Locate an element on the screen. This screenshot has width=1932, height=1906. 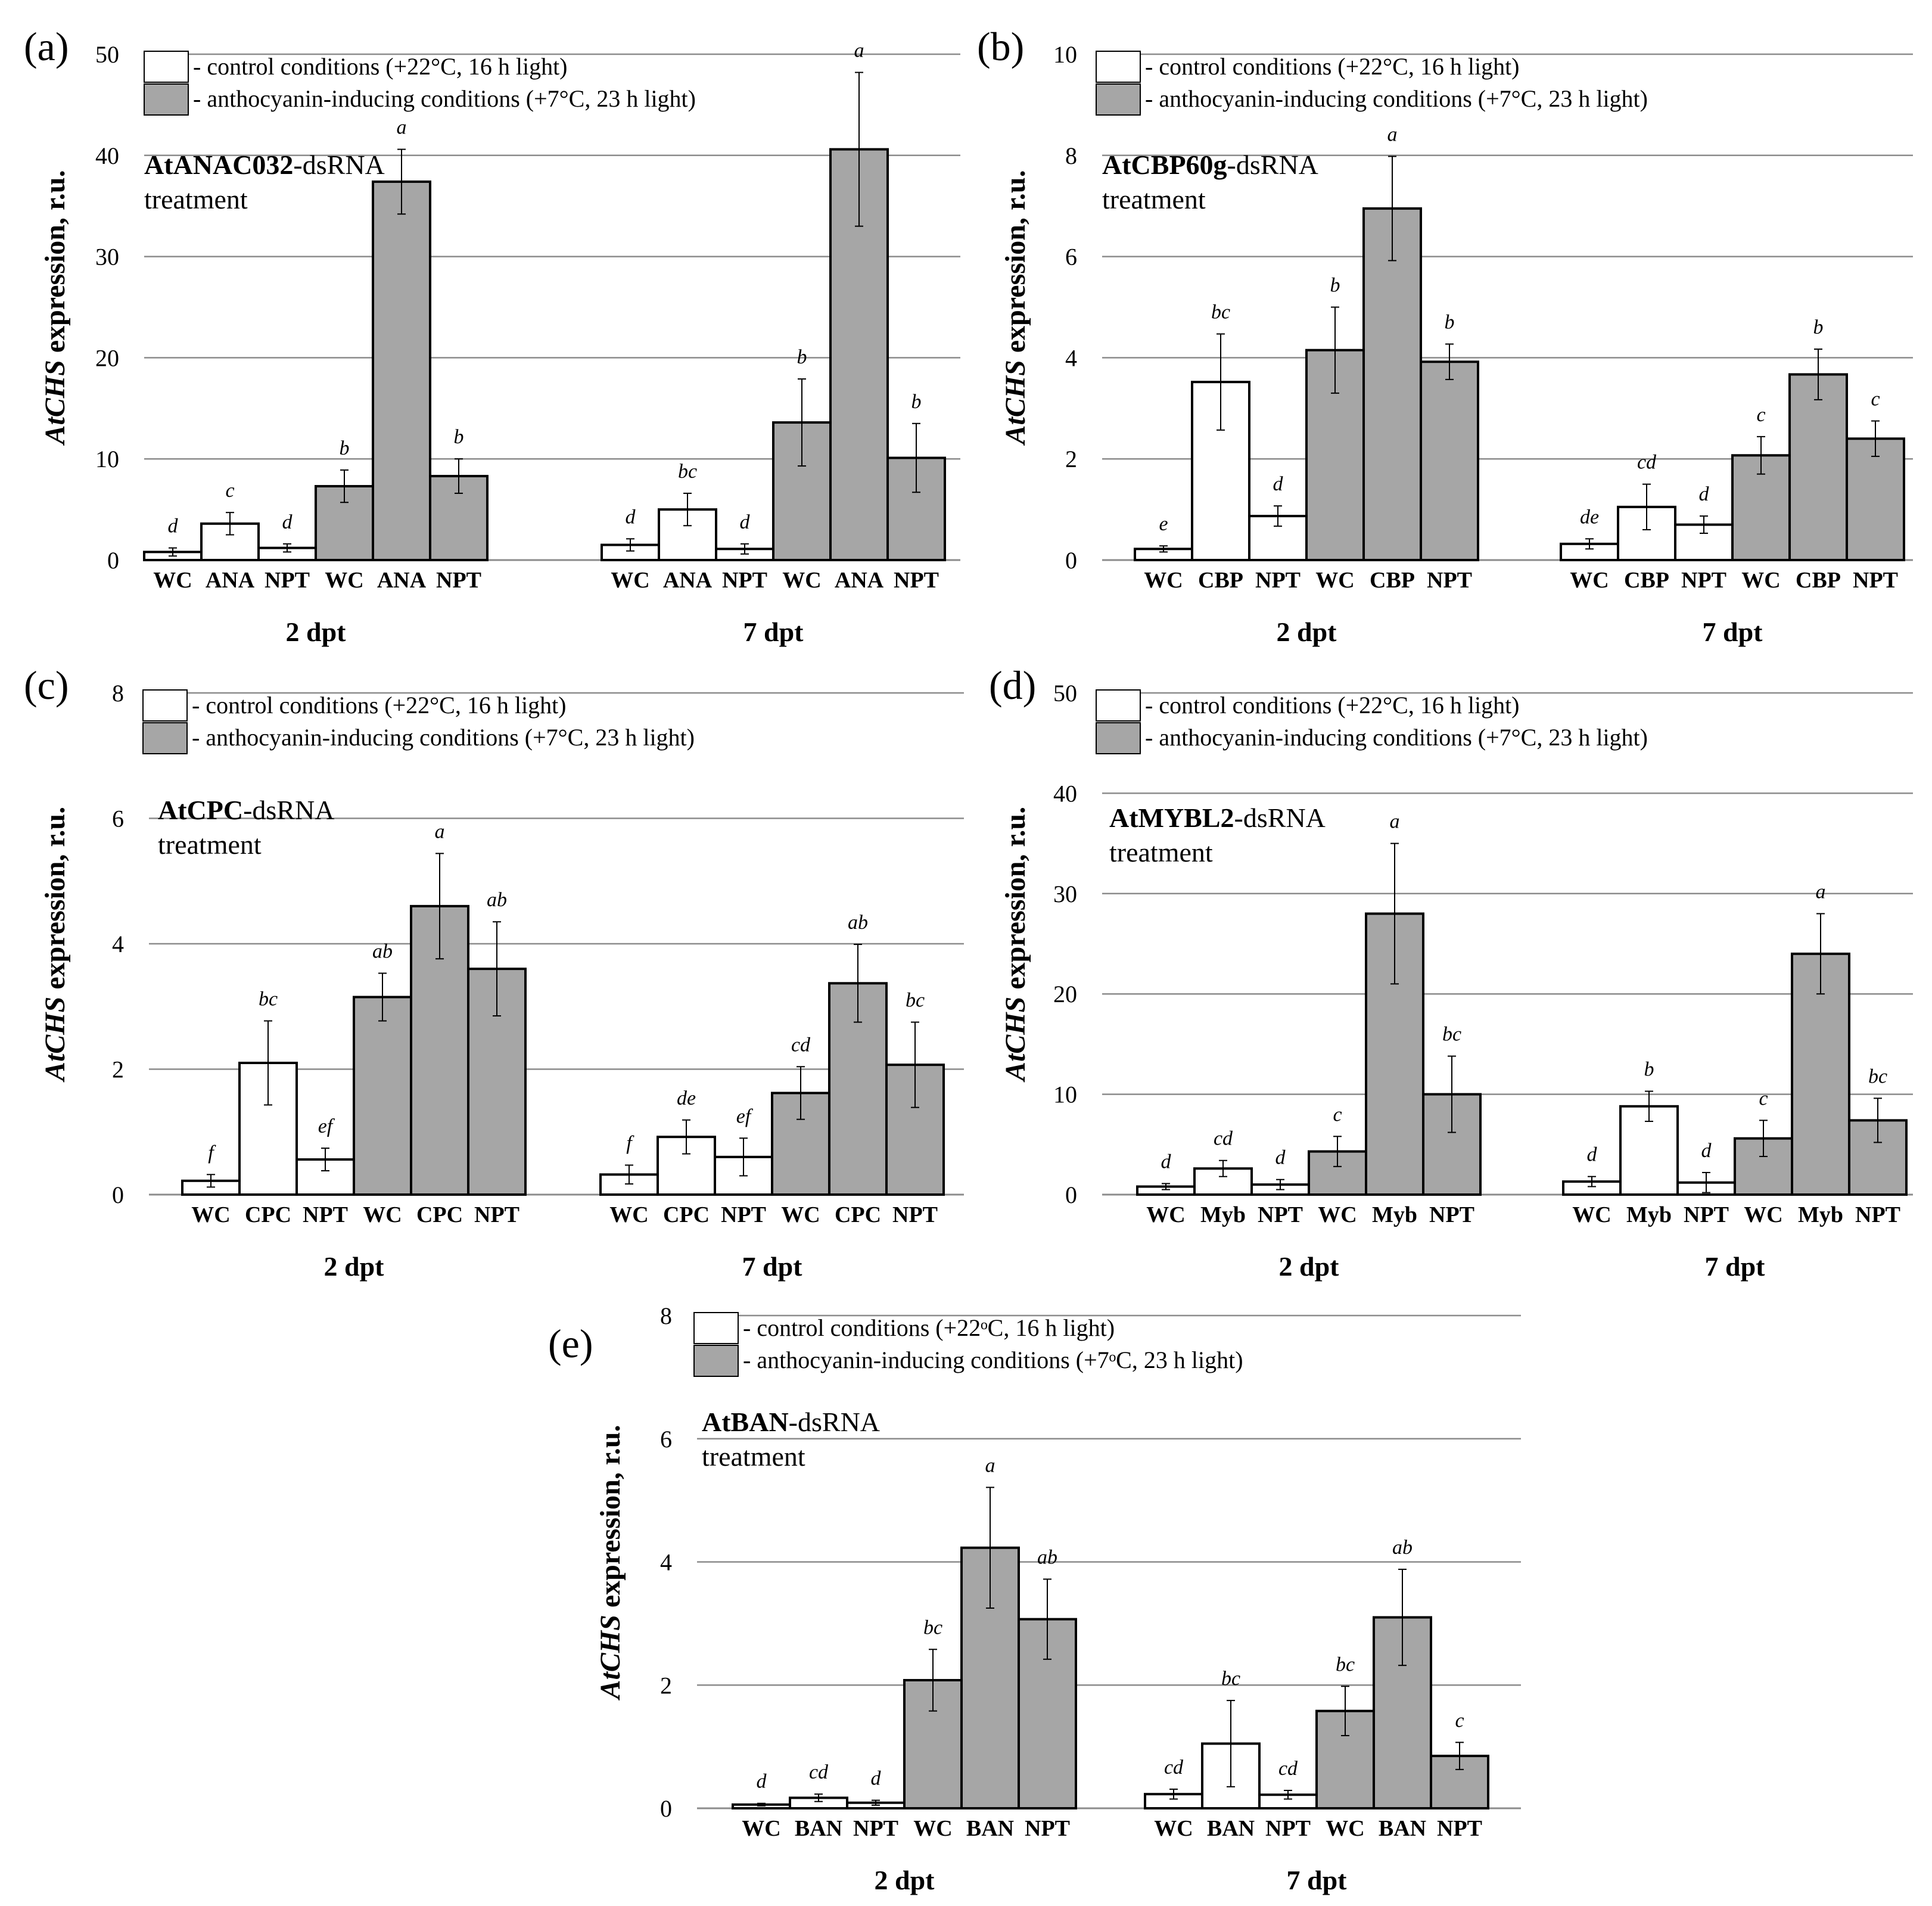
significance-letter: de is located at coordinates (1589, 517).